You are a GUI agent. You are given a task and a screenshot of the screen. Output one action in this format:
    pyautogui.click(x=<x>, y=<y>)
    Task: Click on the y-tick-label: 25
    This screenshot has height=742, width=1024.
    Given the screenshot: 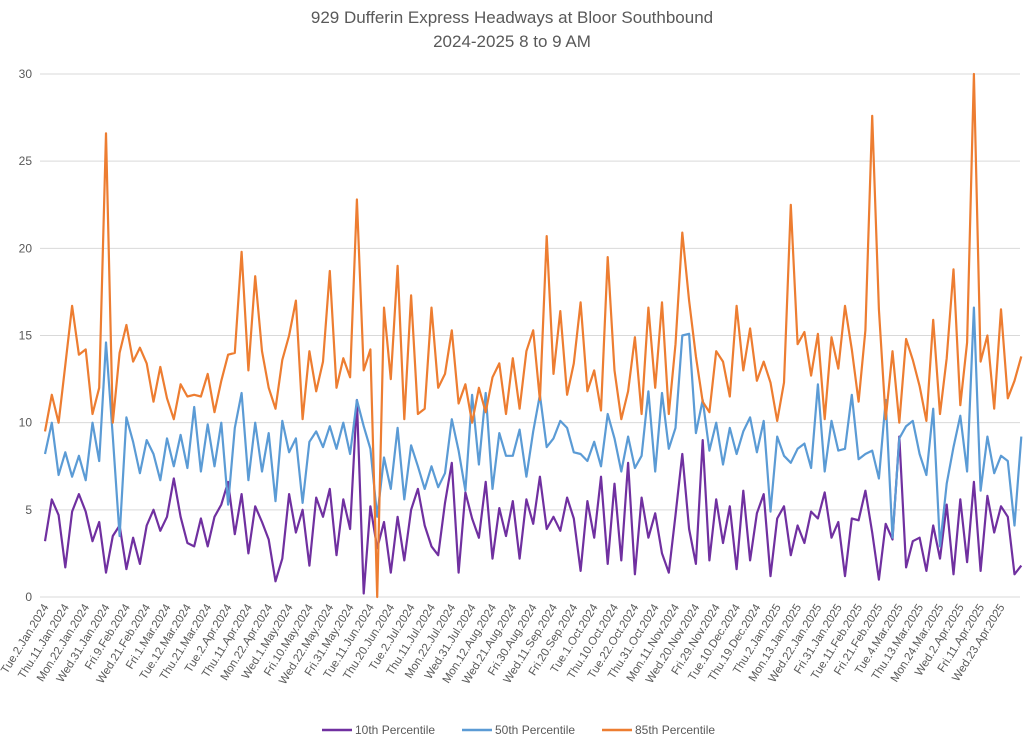 What is the action you would take?
    pyautogui.click(x=26, y=161)
    